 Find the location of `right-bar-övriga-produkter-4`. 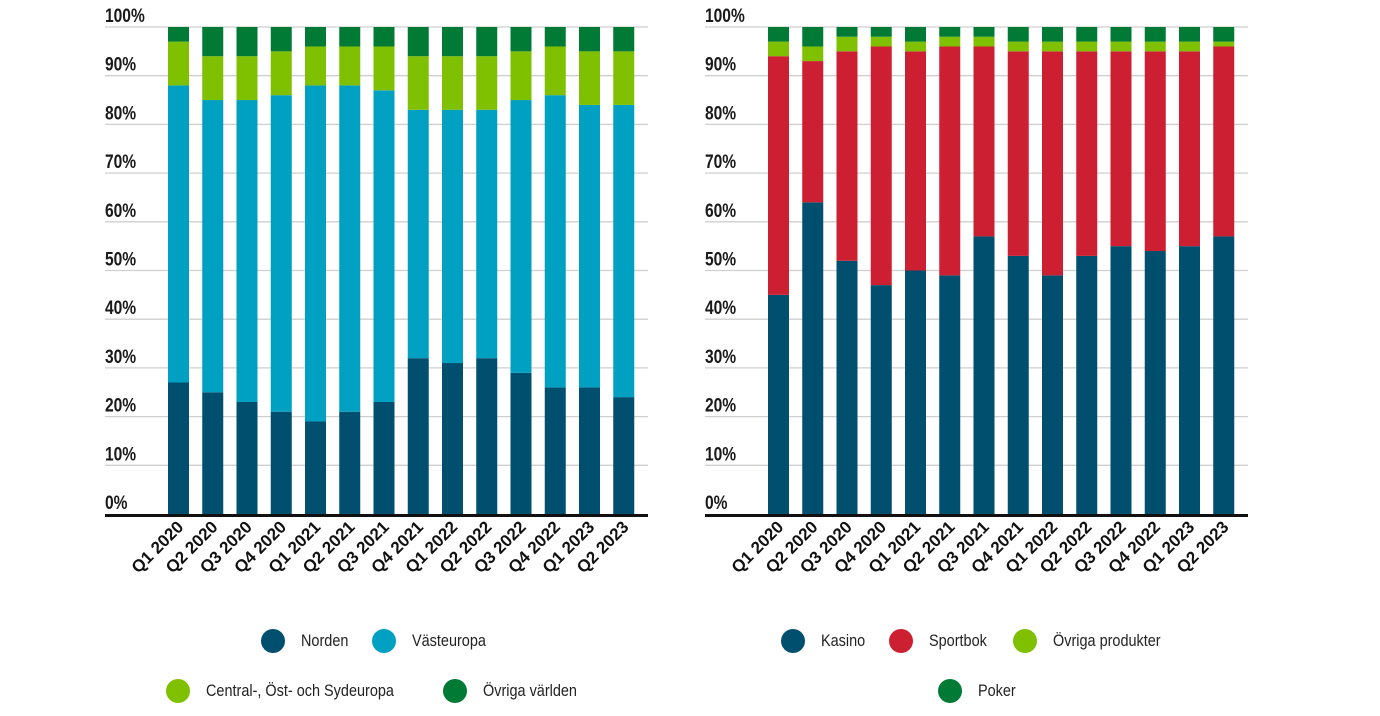

right-bar-övriga-produkter-4 is located at coordinates (915, 46).